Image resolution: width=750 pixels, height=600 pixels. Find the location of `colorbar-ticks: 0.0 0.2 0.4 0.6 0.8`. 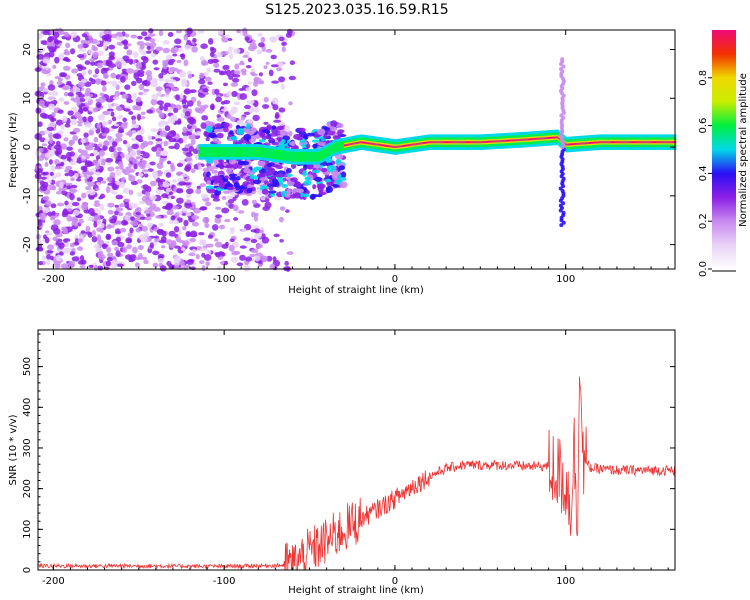

colorbar-ticks: 0.0 0.2 0.4 0.6 0.8 is located at coordinates (717, 173).